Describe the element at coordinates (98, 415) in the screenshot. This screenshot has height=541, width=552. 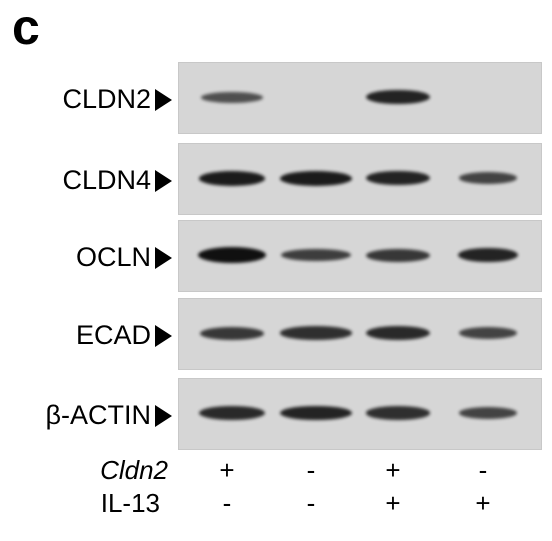
I see `protein-name: β-ACTIN` at that location.